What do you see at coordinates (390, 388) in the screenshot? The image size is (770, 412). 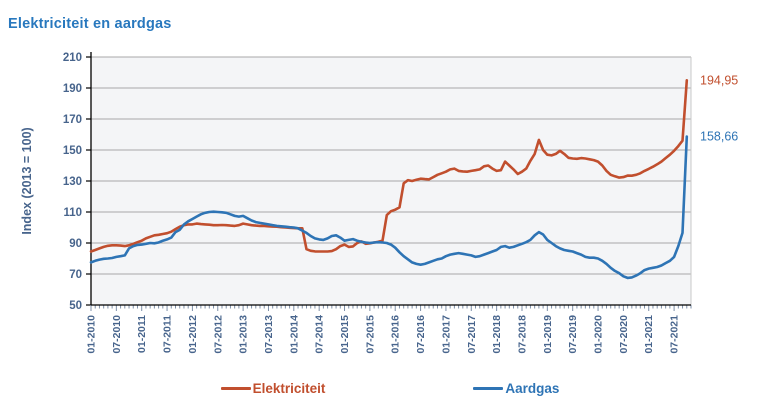 I see `chart-legend: Elektriciteit Aardgas` at bounding box center [390, 388].